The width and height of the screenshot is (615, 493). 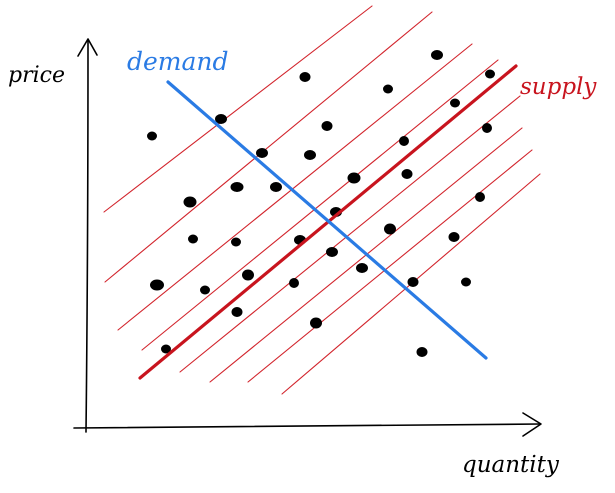 What do you see at coordinates (36, 75) in the screenshot?
I see `price-label: price` at bounding box center [36, 75].